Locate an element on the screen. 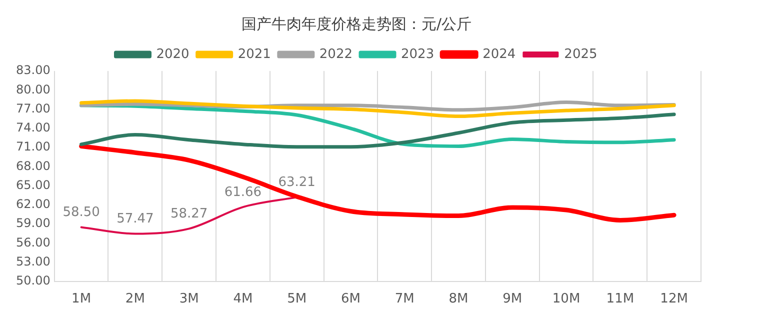  legend-label: 2022 is located at coordinates (336, 54).